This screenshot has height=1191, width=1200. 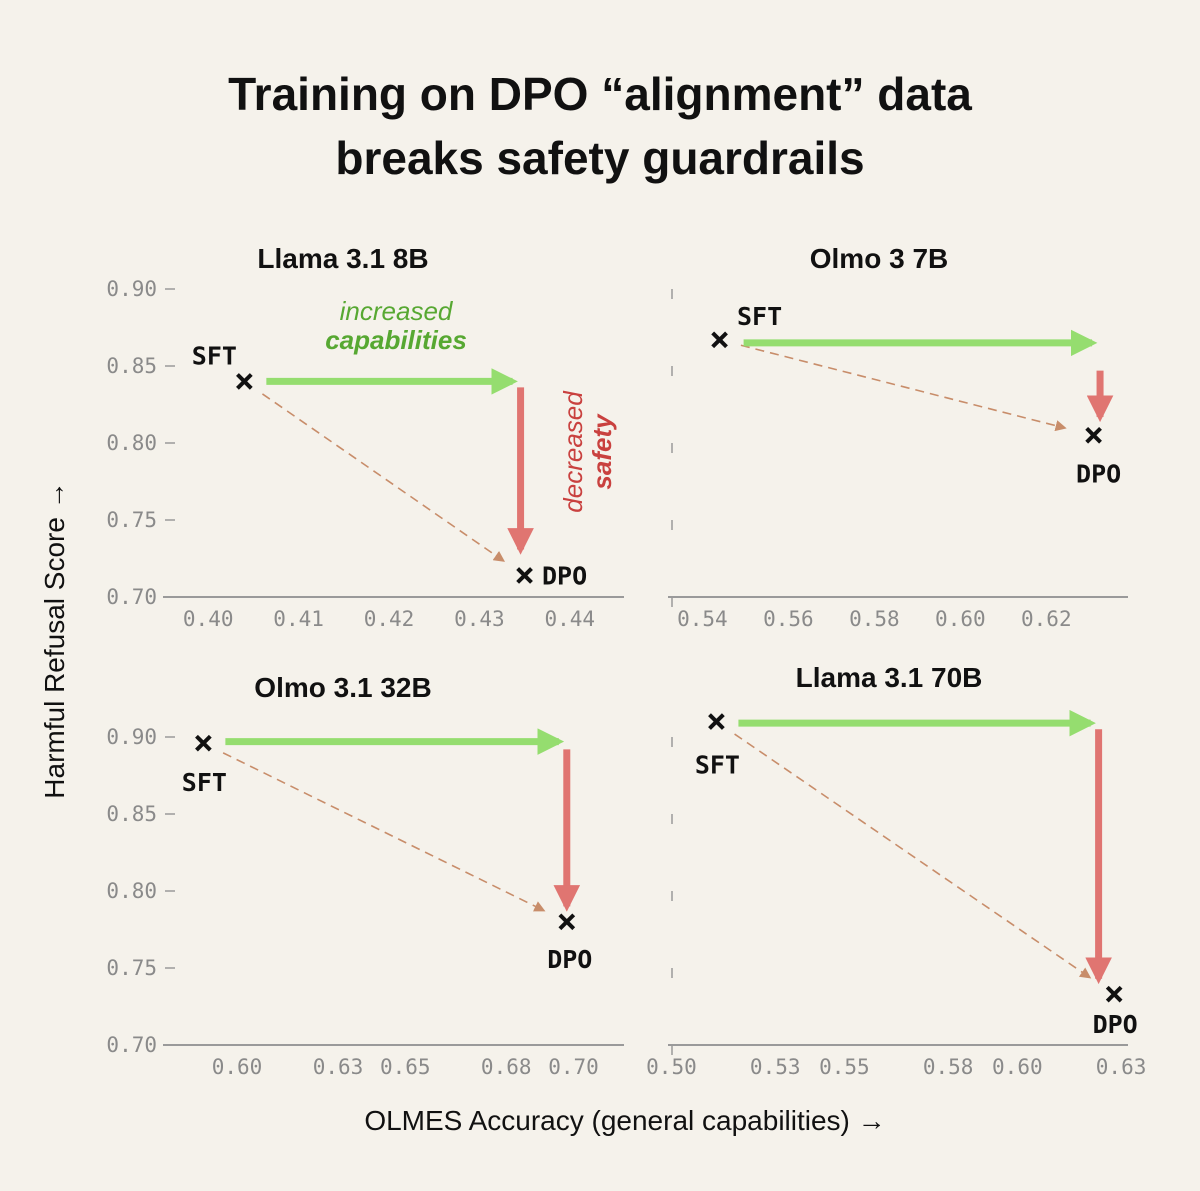 What do you see at coordinates (54, 639) in the screenshot?
I see `y-axis-title: Harmful Refusal Score →` at bounding box center [54, 639].